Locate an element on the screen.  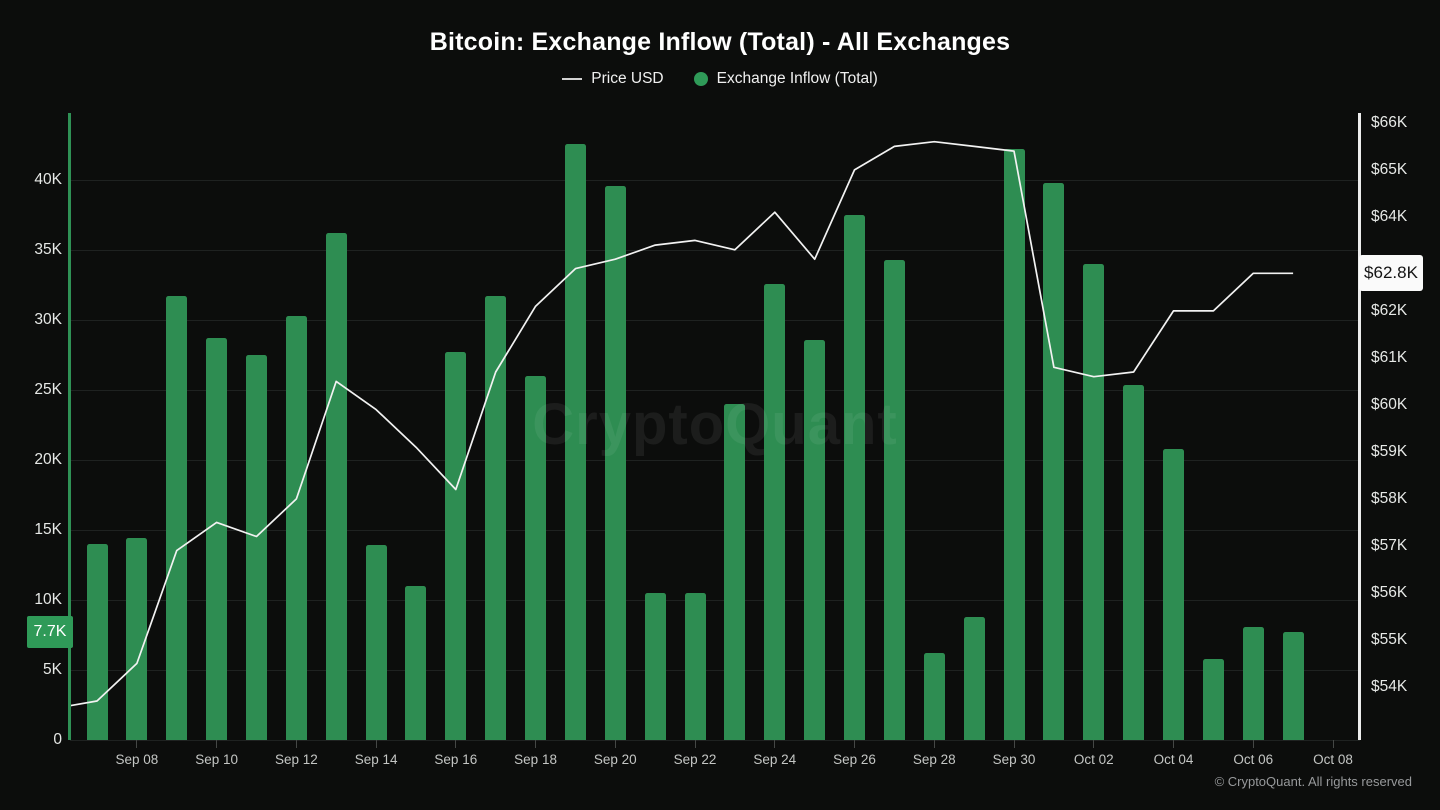
x-label-oct-04: Oct 04 is located at coordinates (1173, 759).